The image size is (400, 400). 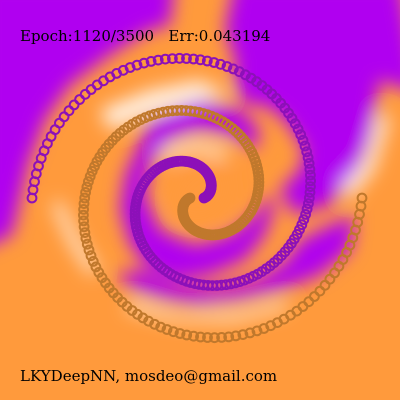 What do you see at coordinates (46, 36) in the screenshot?
I see `epoch-label: Epoch:` at bounding box center [46, 36].